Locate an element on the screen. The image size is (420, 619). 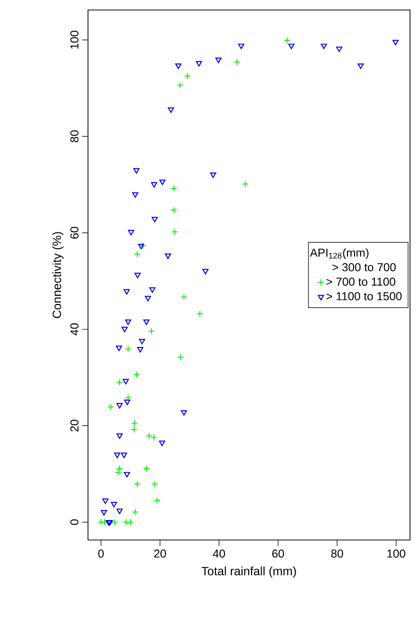
text: > 300 to 700 is located at coordinates (364, 267).